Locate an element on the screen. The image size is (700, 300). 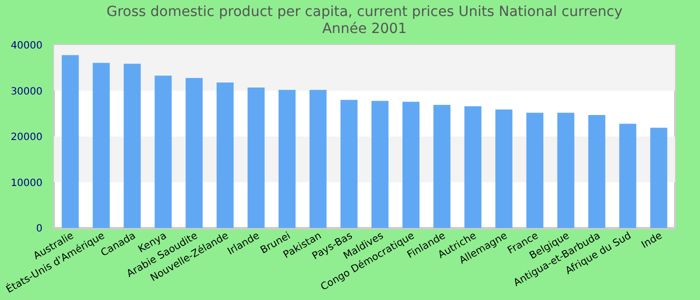
y-tick-label: 30000 is located at coordinates (26, 92).